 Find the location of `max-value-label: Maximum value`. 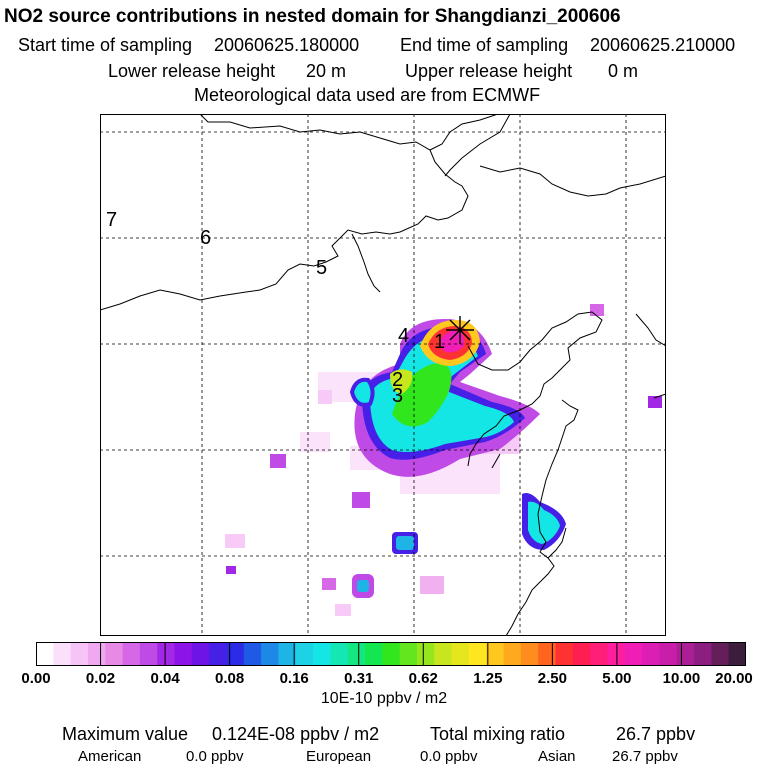

max-value-label: Maximum value is located at coordinates (125, 734).